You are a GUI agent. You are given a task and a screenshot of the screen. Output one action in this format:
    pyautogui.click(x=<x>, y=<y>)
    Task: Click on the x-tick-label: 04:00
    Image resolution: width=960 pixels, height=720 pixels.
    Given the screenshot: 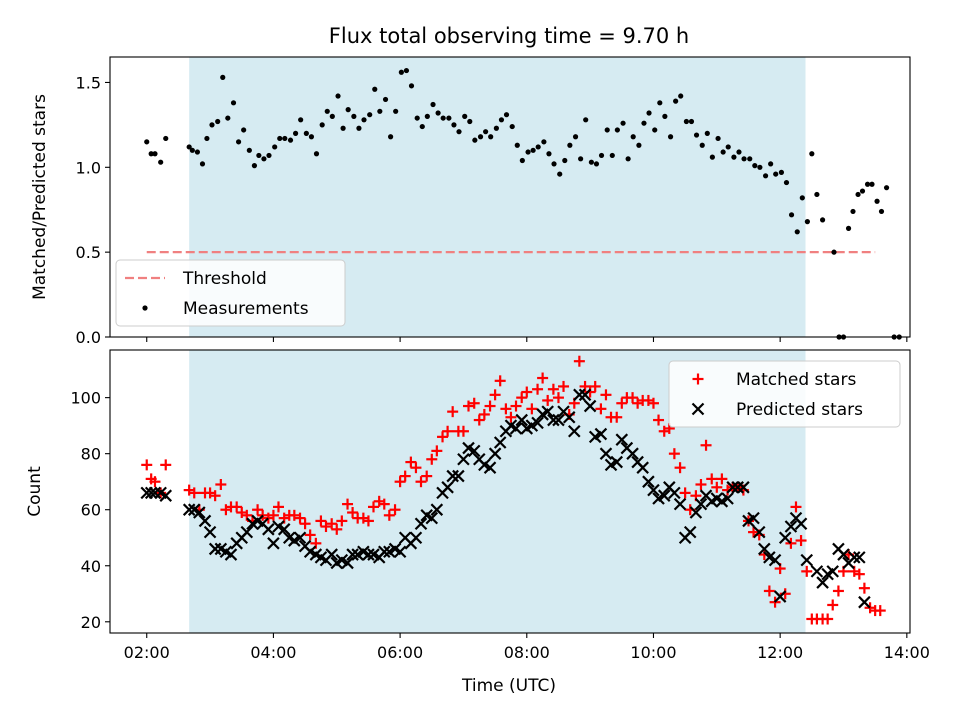 What is the action you would take?
    pyautogui.click(x=273, y=652)
    